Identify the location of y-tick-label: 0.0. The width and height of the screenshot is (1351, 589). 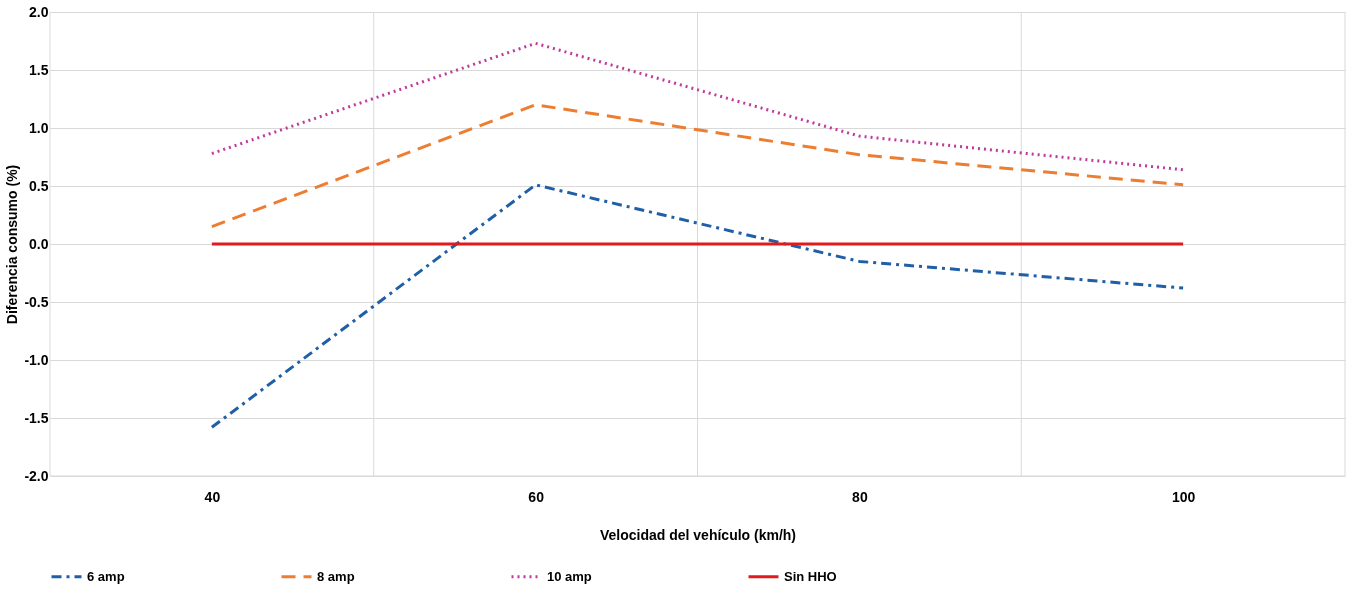
(39, 243).